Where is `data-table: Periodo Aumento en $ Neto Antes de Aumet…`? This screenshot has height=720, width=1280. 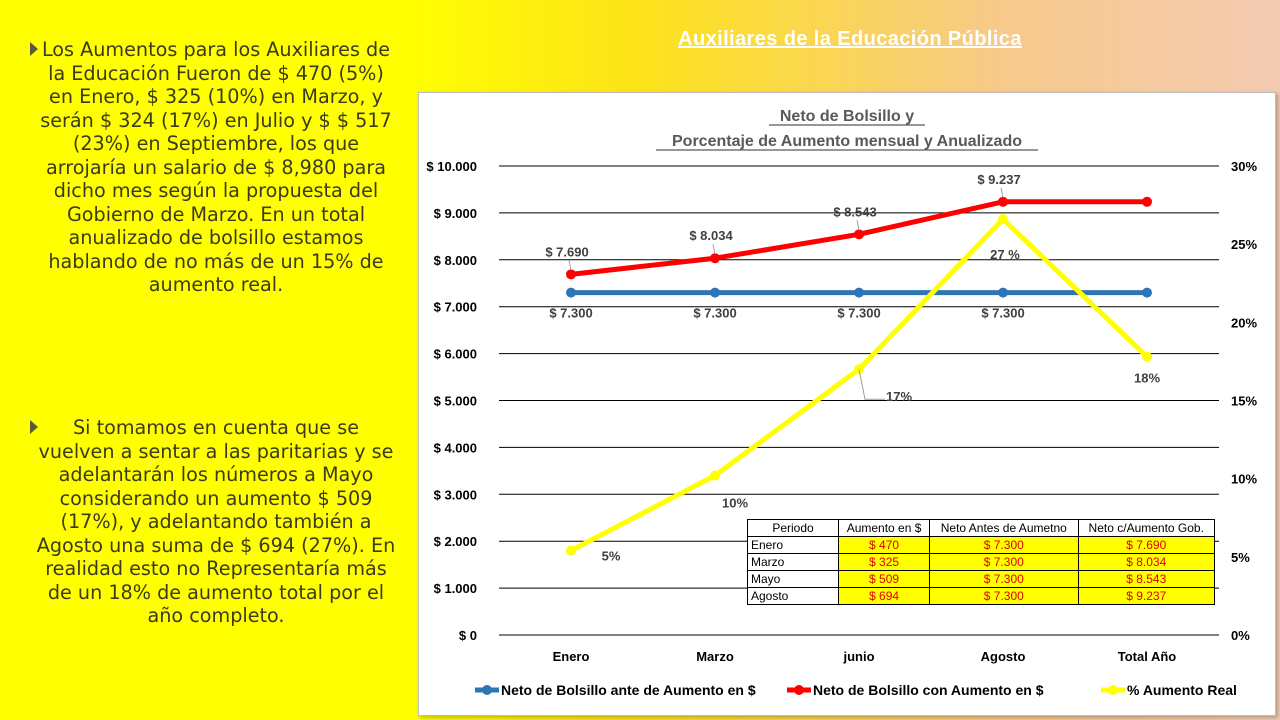 data-table: Periodo Aumento en $ Neto Antes de Aumet… is located at coordinates (981, 562).